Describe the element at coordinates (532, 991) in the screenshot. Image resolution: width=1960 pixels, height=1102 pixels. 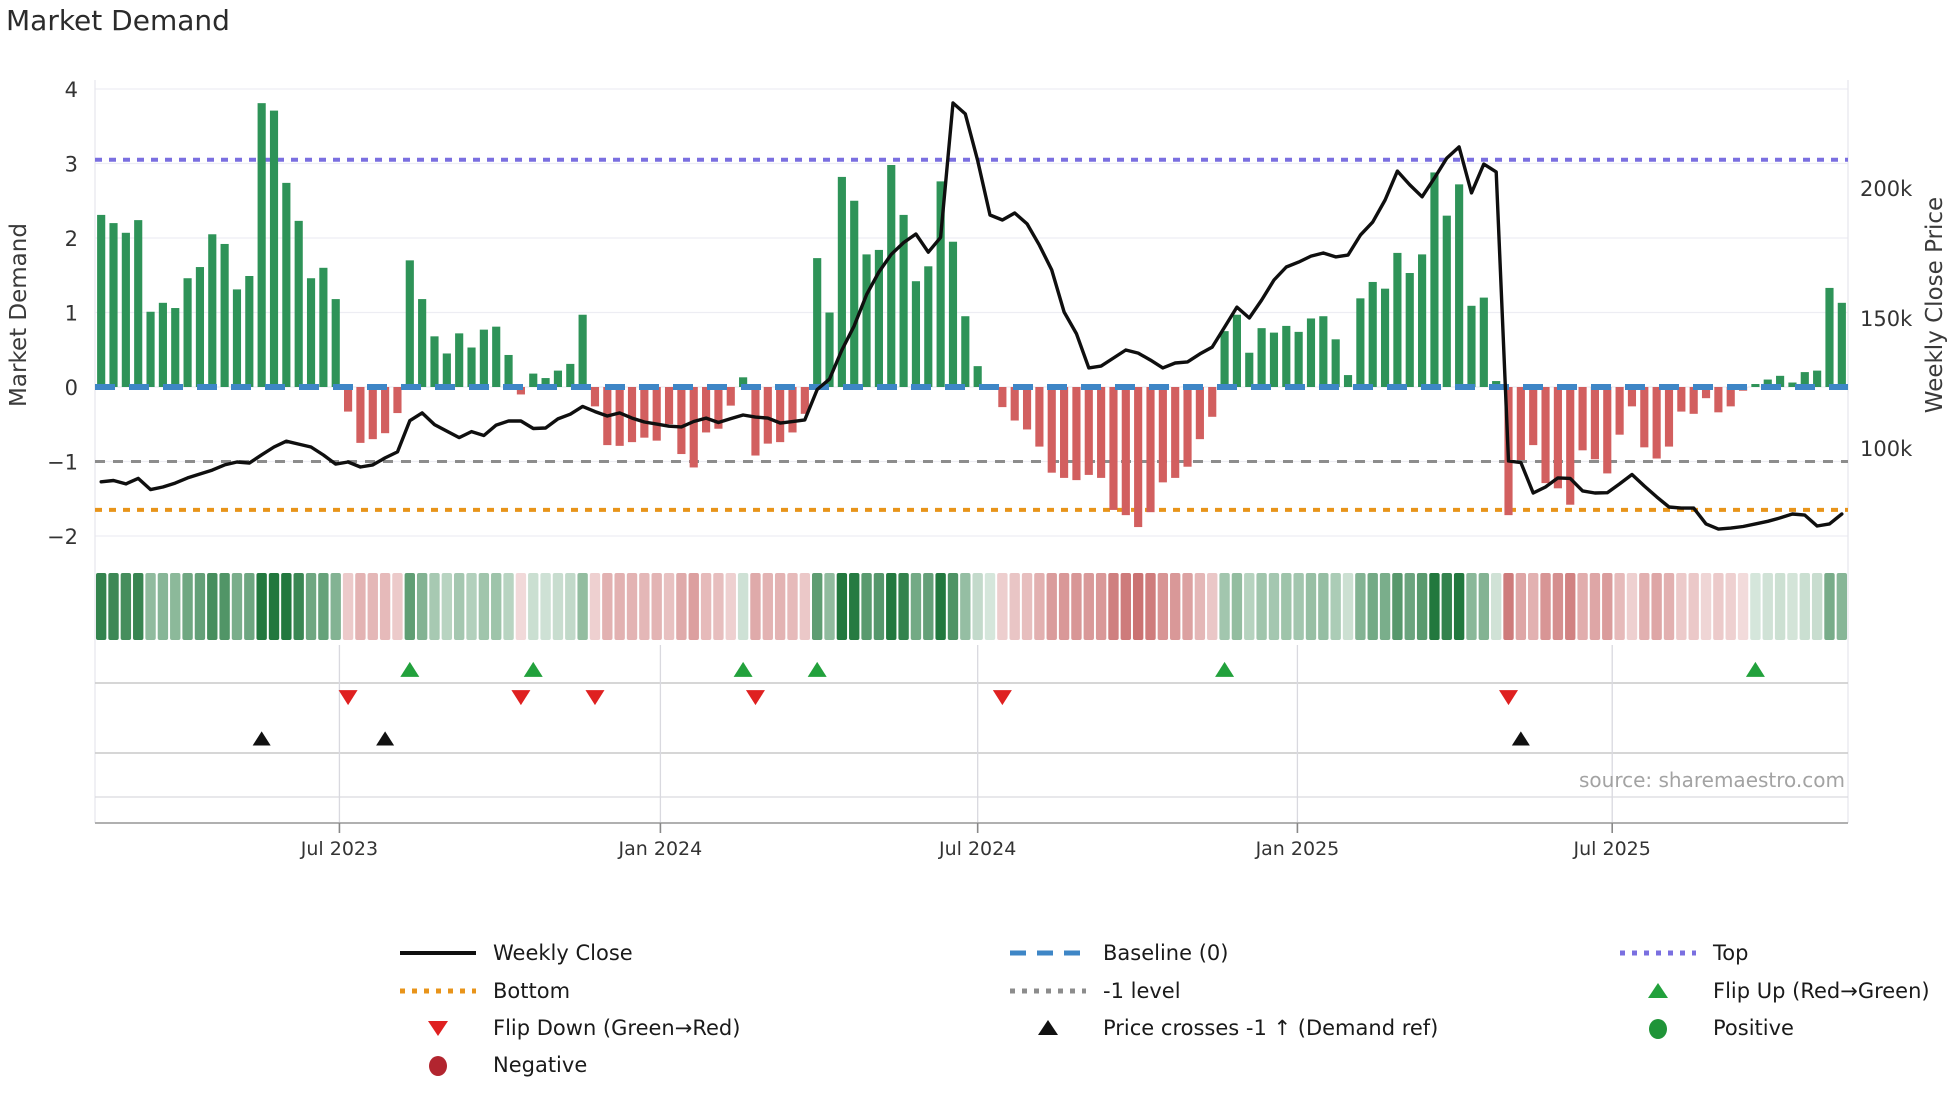
I see `legend-label: Bottom` at that location.